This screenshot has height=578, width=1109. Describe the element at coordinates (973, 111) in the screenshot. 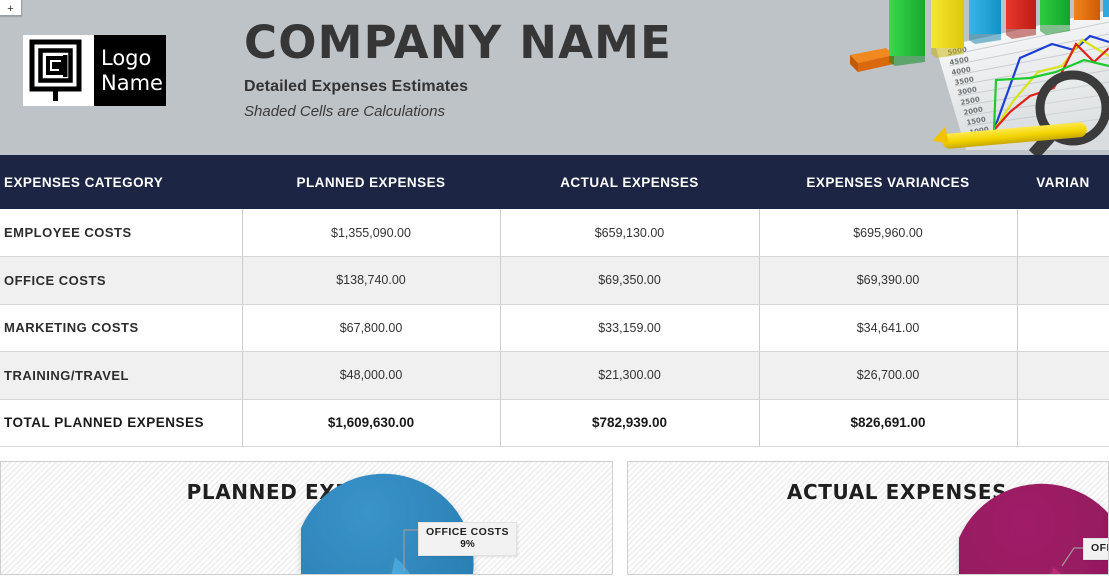

I see `svg-text: 2000` at that location.